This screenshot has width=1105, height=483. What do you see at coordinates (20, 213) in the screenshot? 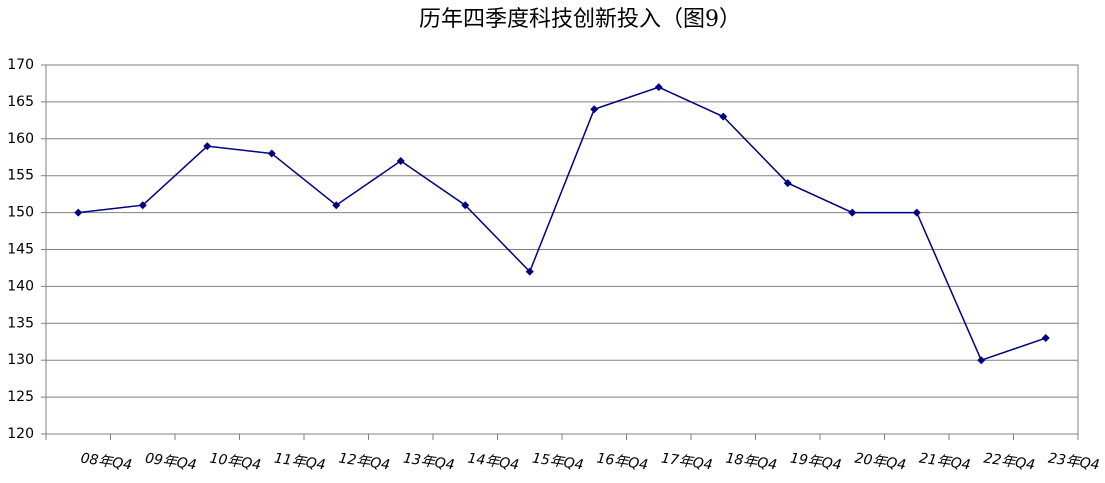
I see `y-tick-label: 150` at bounding box center [20, 213].